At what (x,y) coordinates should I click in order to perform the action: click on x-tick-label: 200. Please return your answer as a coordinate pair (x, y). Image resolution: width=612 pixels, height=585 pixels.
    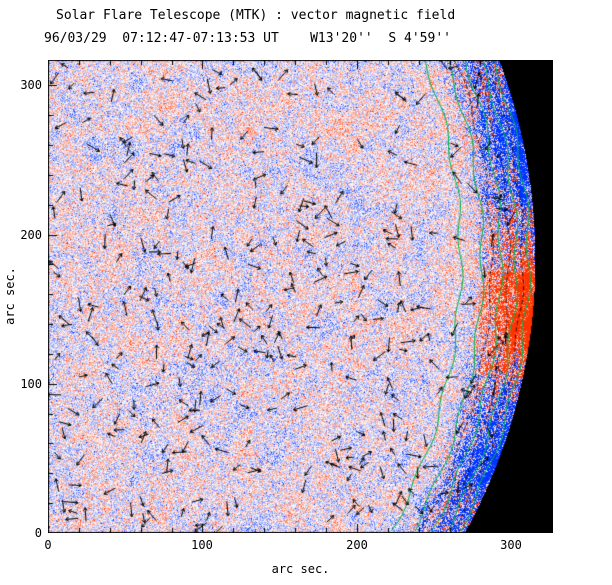
    Looking at the image, I should click on (357, 545).